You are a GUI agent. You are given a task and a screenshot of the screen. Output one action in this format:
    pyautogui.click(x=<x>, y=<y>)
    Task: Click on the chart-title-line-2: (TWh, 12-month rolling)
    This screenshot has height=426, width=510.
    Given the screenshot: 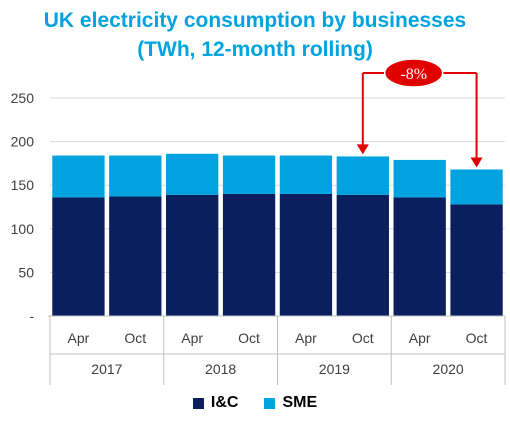 What is the action you would take?
    pyautogui.click(x=255, y=49)
    